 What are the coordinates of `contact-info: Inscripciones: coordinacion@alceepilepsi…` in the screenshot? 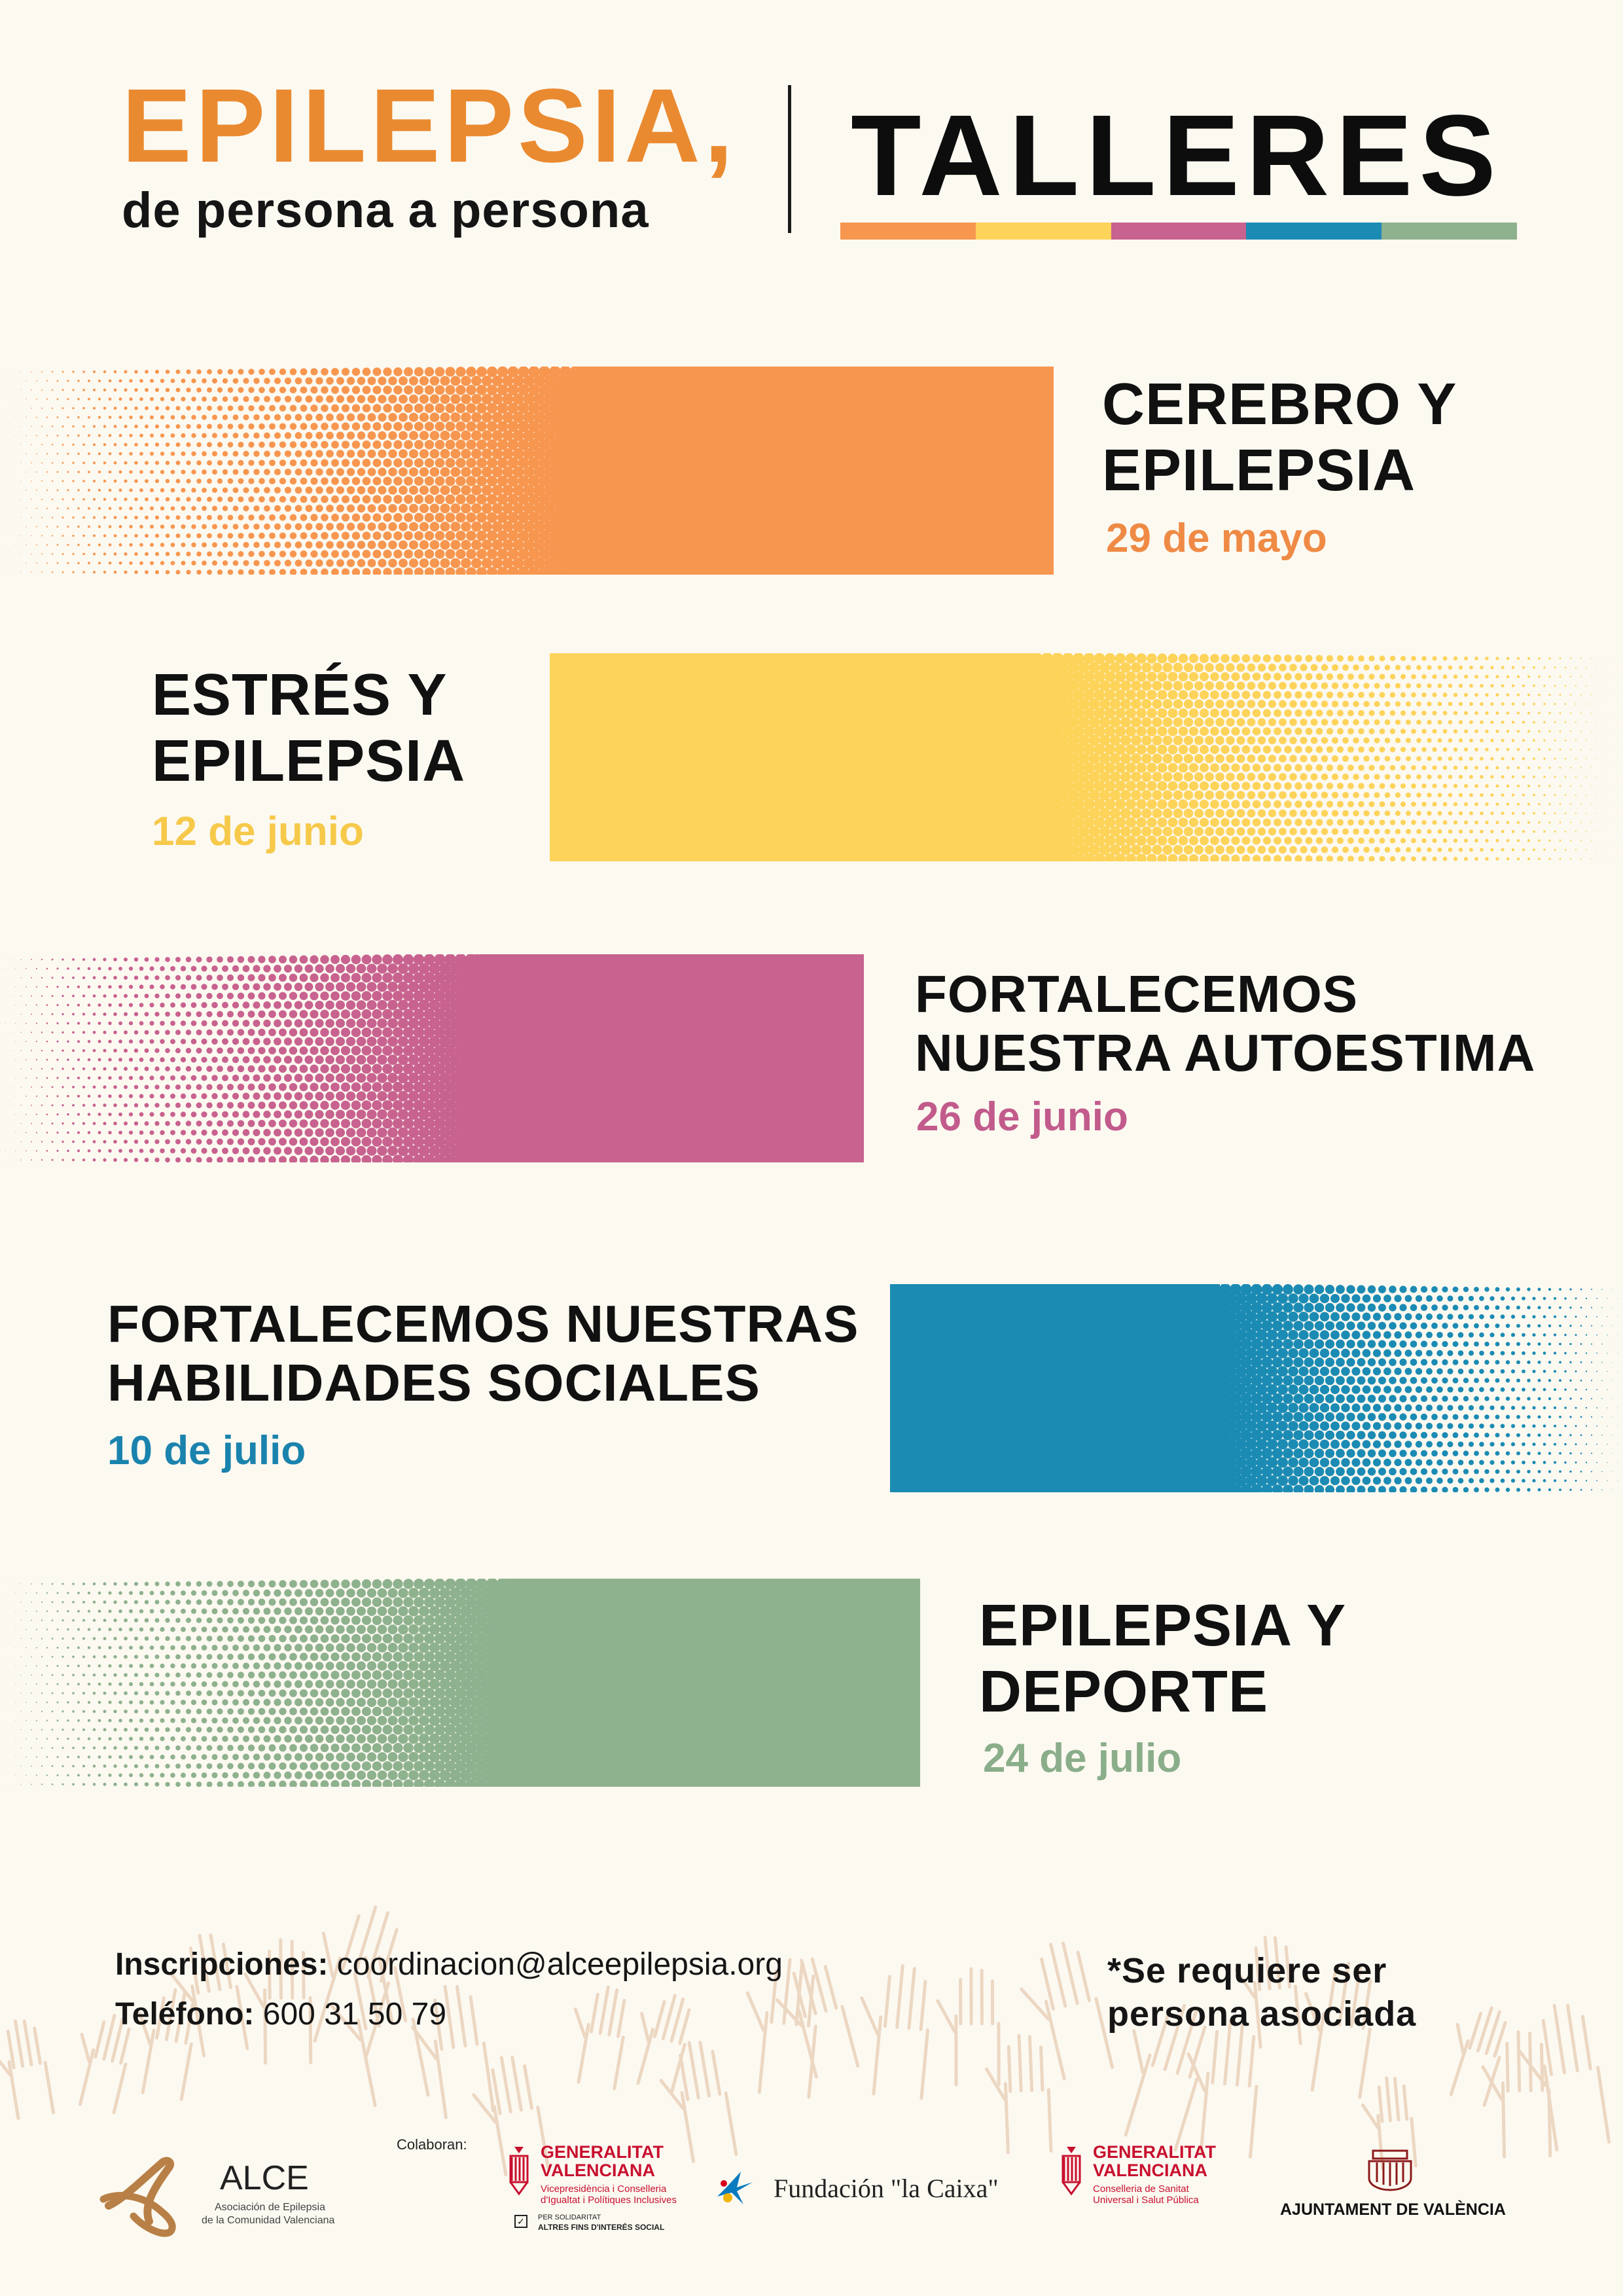 It's located at (449, 1989).